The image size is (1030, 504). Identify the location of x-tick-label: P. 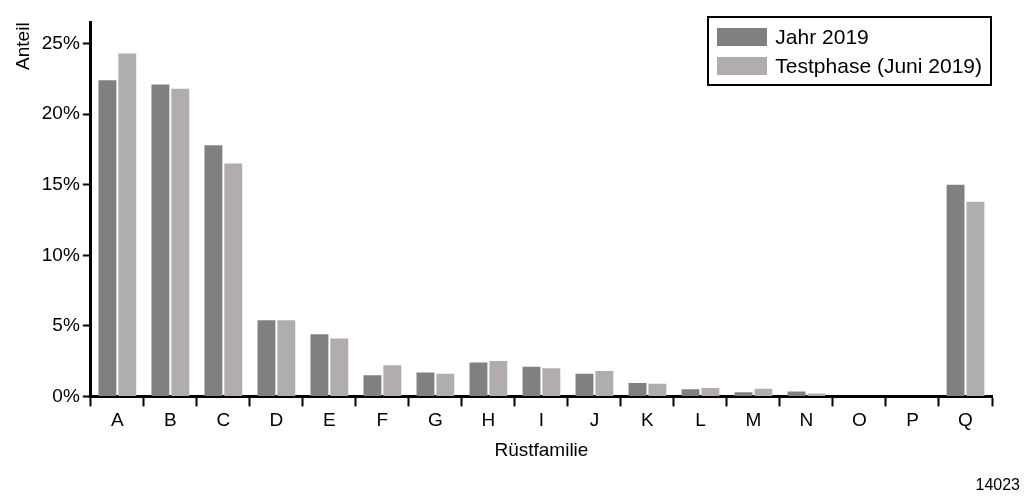
(912, 420).